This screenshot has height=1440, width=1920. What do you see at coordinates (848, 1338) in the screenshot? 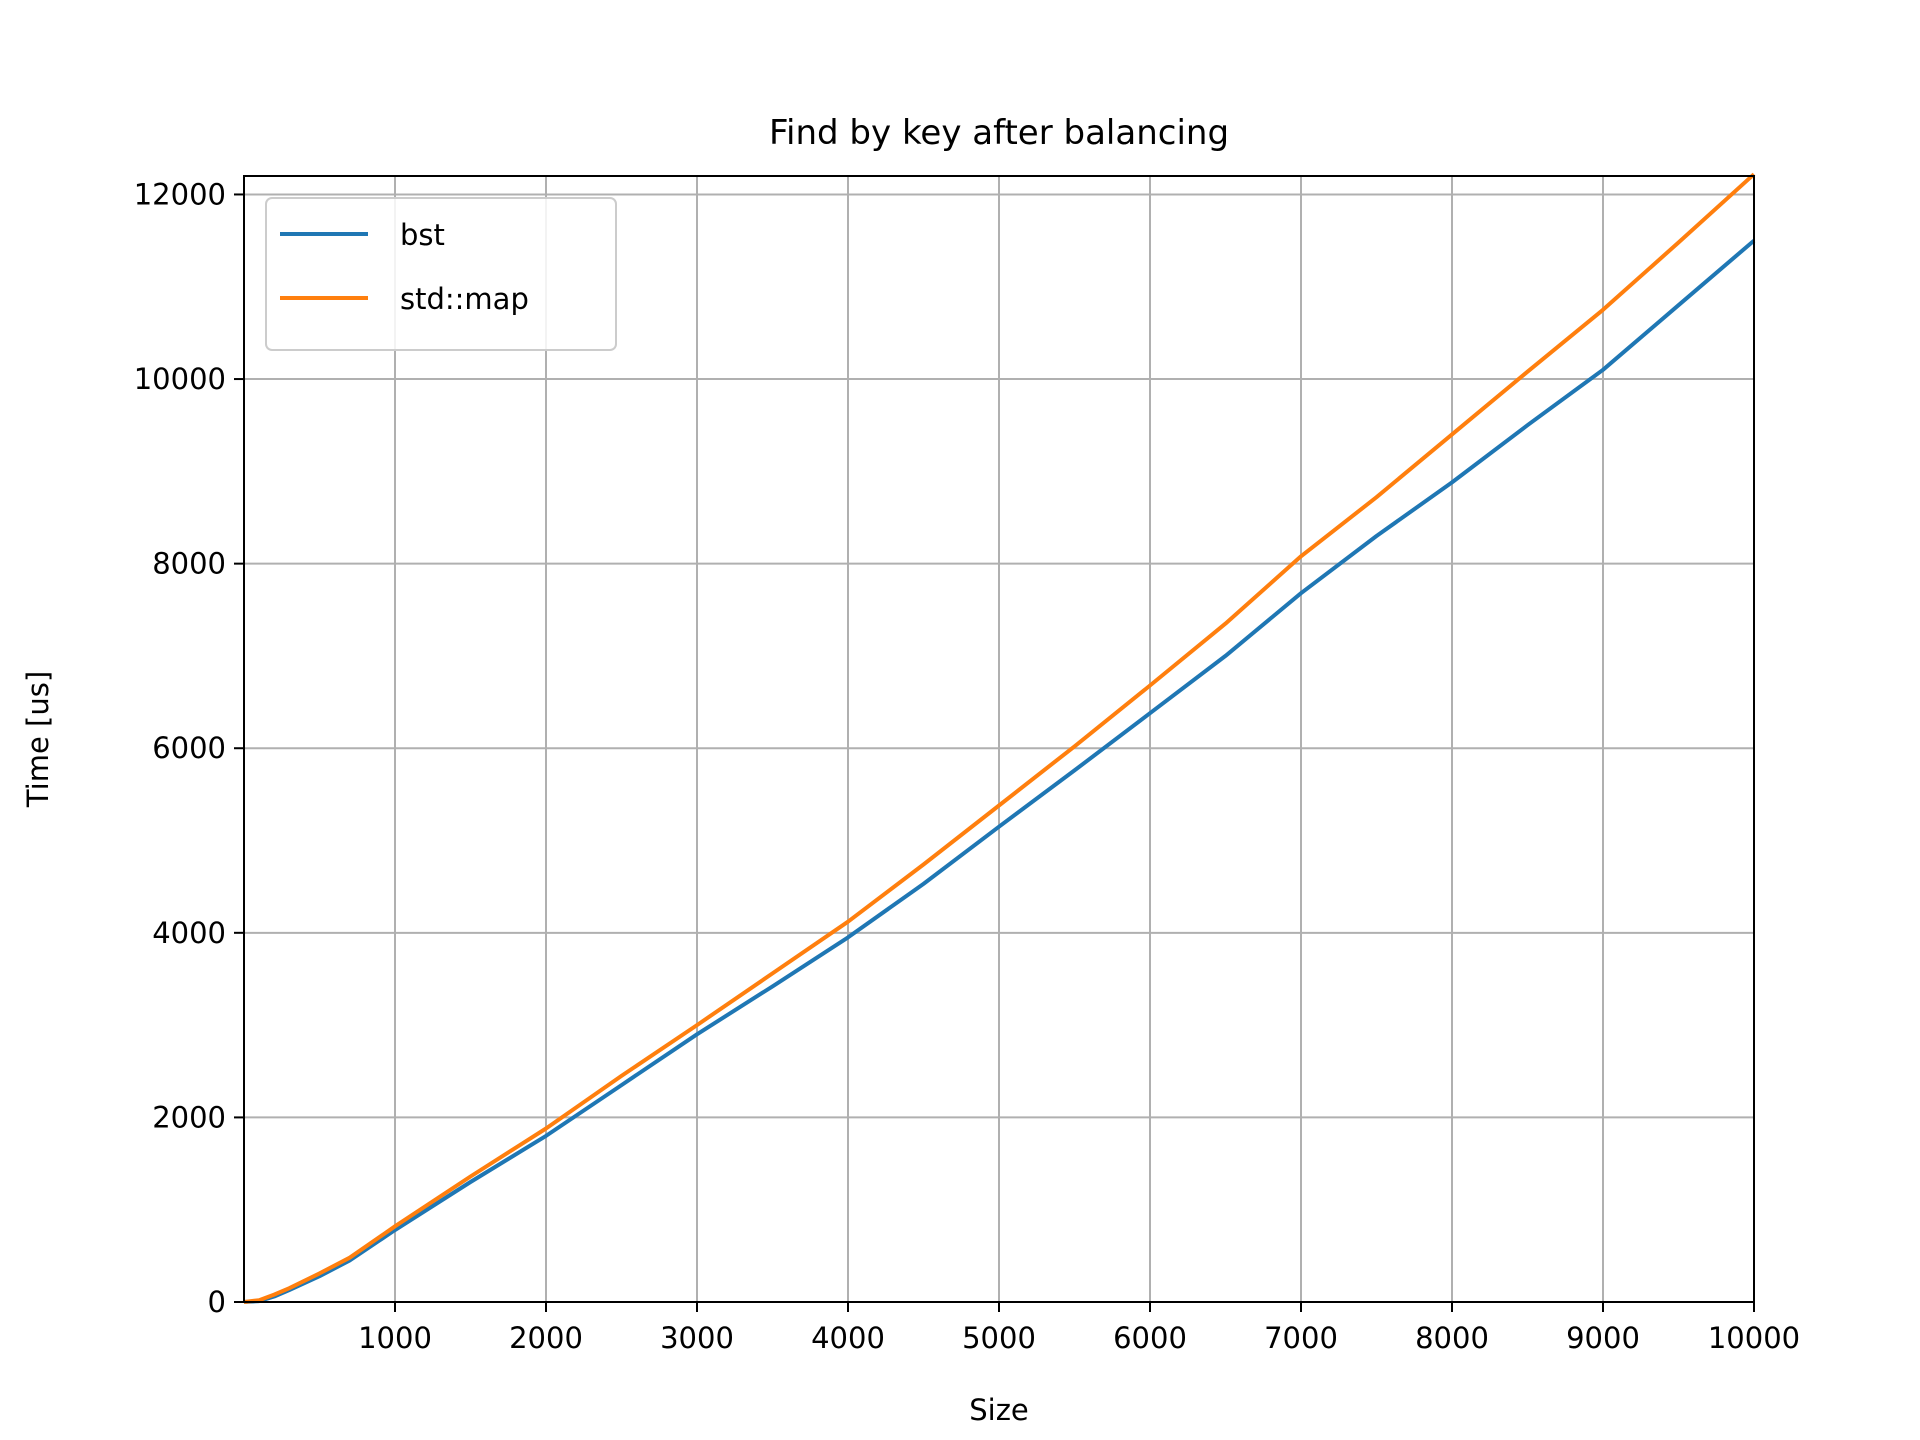
I see `x-tick-label: 4000` at bounding box center [848, 1338].